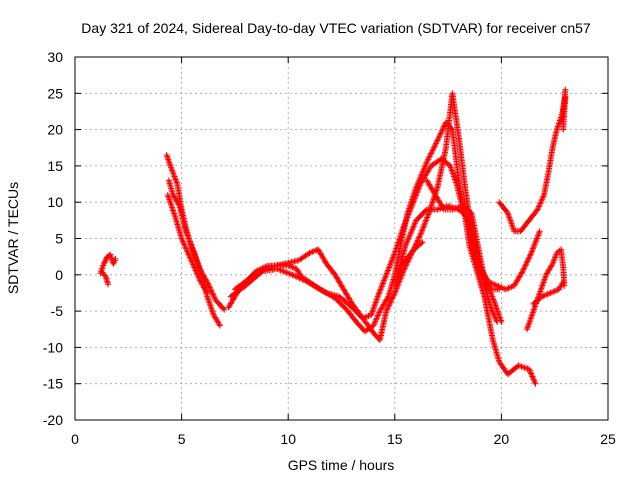 Image resolution: width=640 pixels, height=480 pixels. What do you see at coordinates (532, 160) in the screenshot?
I see `series-trace-l` at bounding box center [532, 160].